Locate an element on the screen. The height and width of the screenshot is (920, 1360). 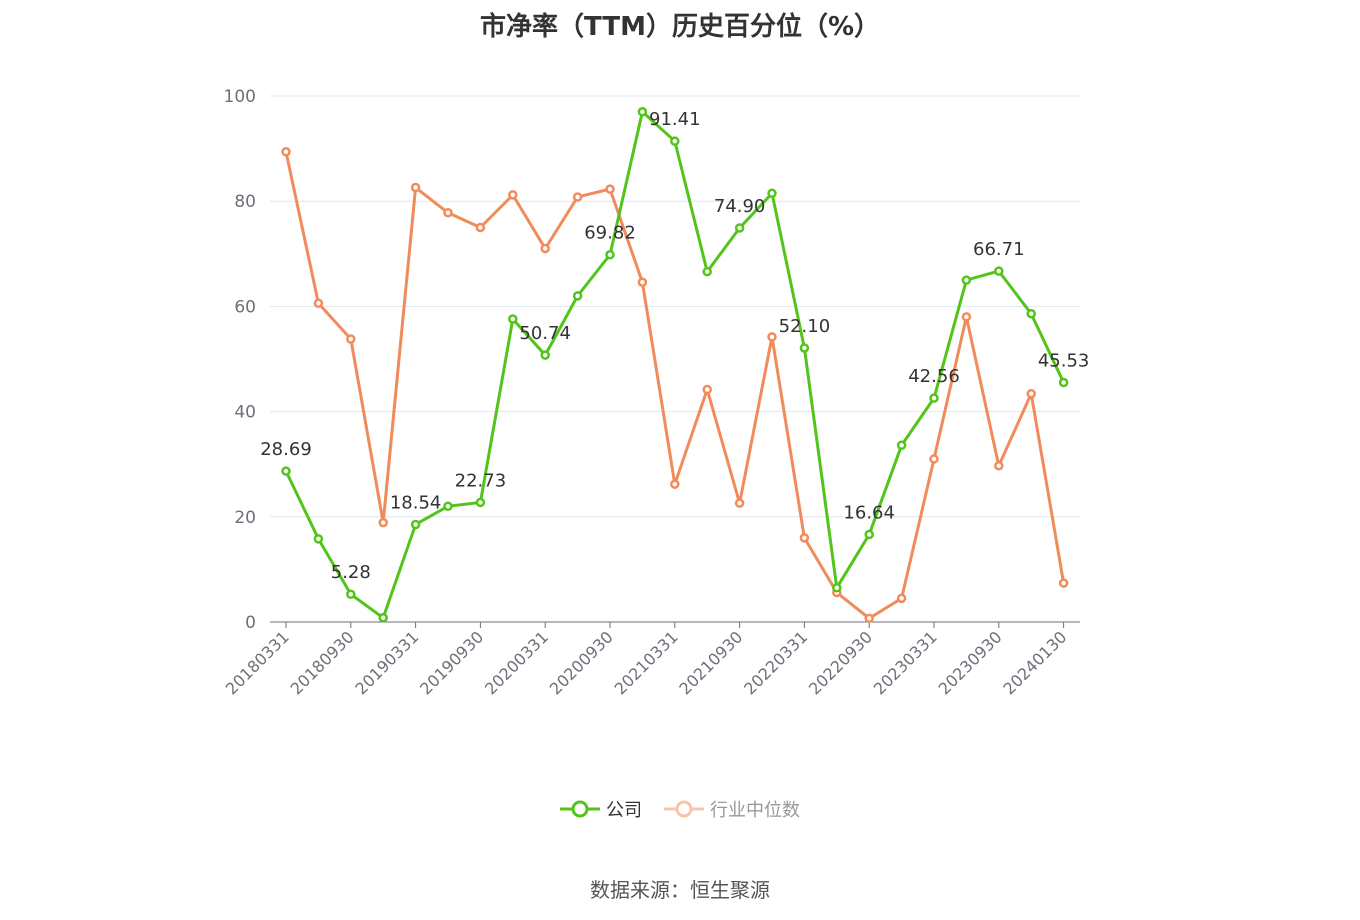
y-tick-label: 40 is located at coordinates (245, 413).